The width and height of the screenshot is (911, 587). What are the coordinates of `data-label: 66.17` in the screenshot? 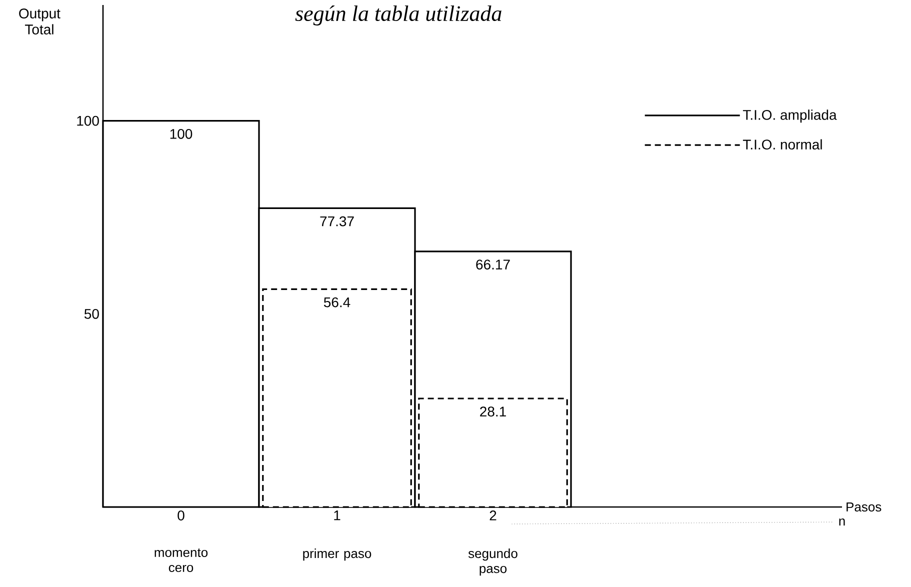 It's located at (493, 265).